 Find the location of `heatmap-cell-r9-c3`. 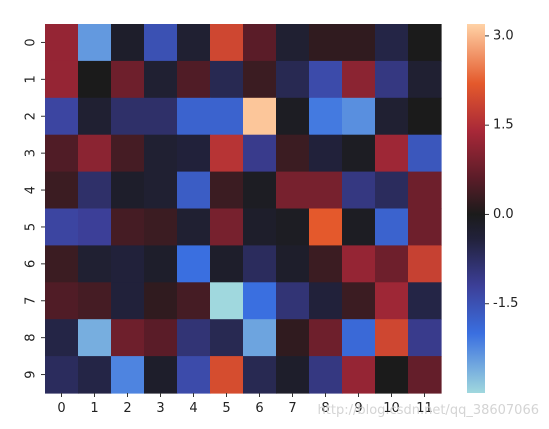

heatmap-cell-r9-c3 is located at coordinates (161, 375).